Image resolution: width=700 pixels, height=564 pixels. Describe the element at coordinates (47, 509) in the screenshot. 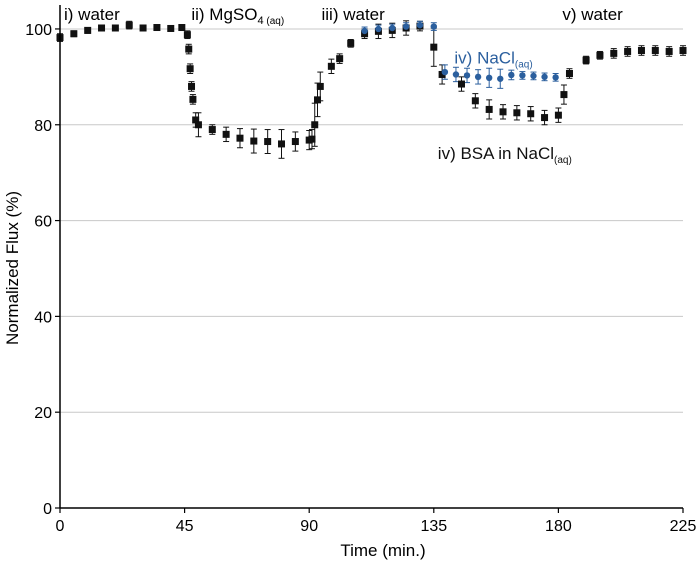

I see `y-tick-label-0: 0` at that location.